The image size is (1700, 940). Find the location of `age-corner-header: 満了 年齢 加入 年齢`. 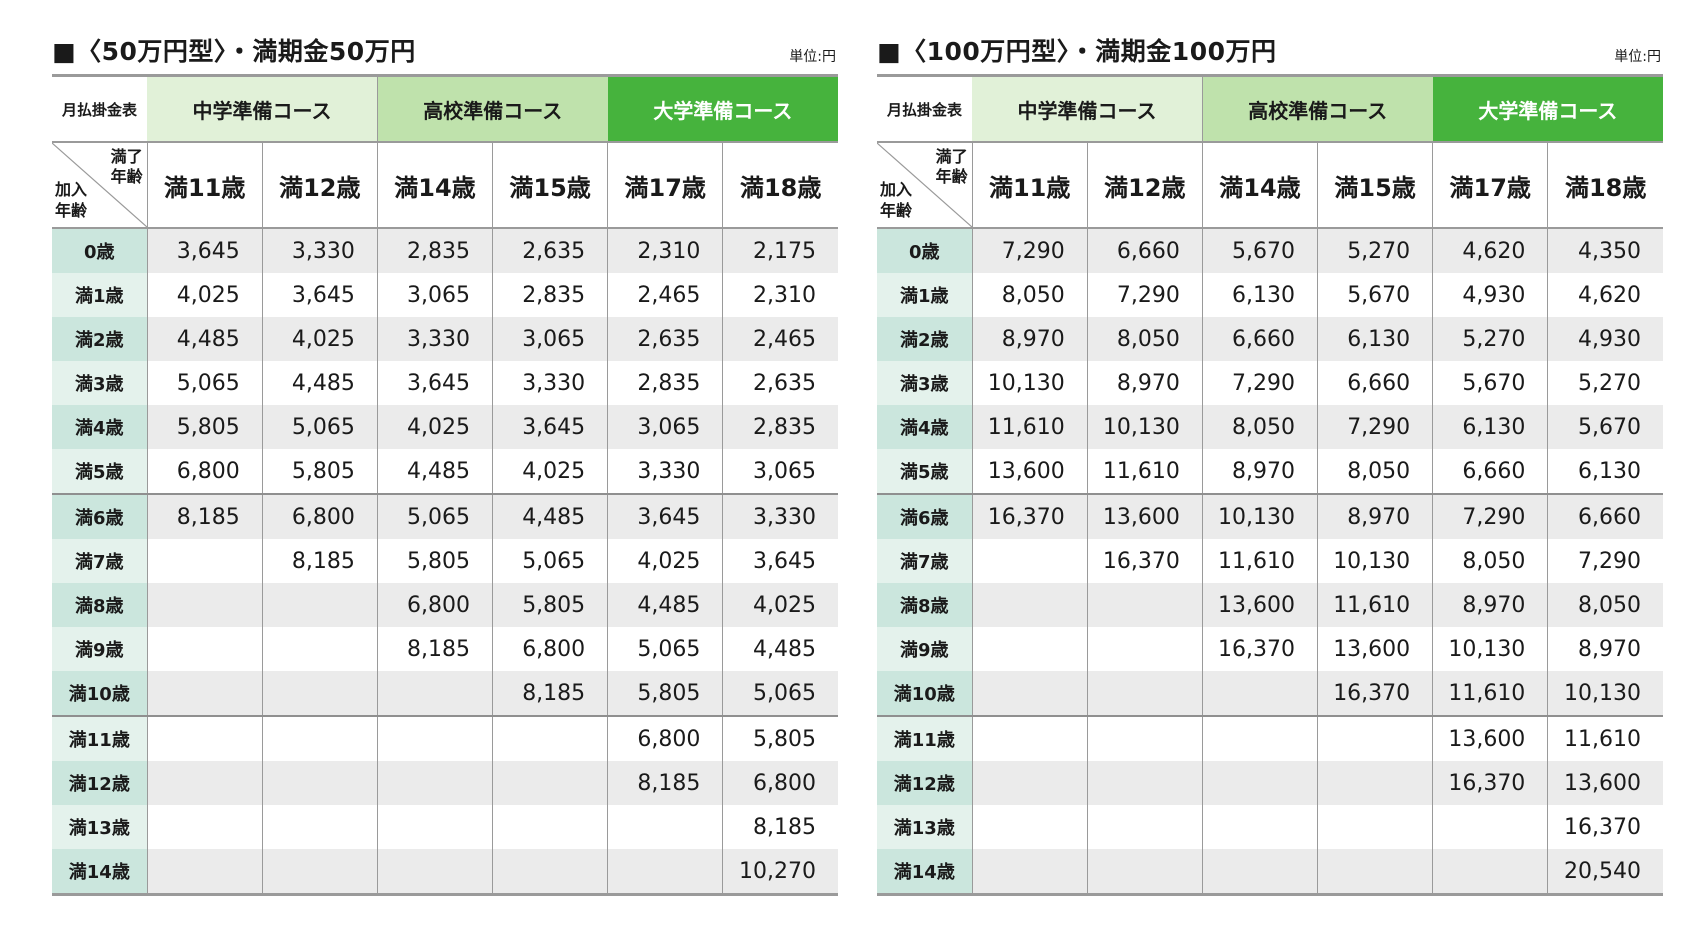

age-corner-header: 満了 年齢 加入 年齢 is located at coordinates (925, 185).